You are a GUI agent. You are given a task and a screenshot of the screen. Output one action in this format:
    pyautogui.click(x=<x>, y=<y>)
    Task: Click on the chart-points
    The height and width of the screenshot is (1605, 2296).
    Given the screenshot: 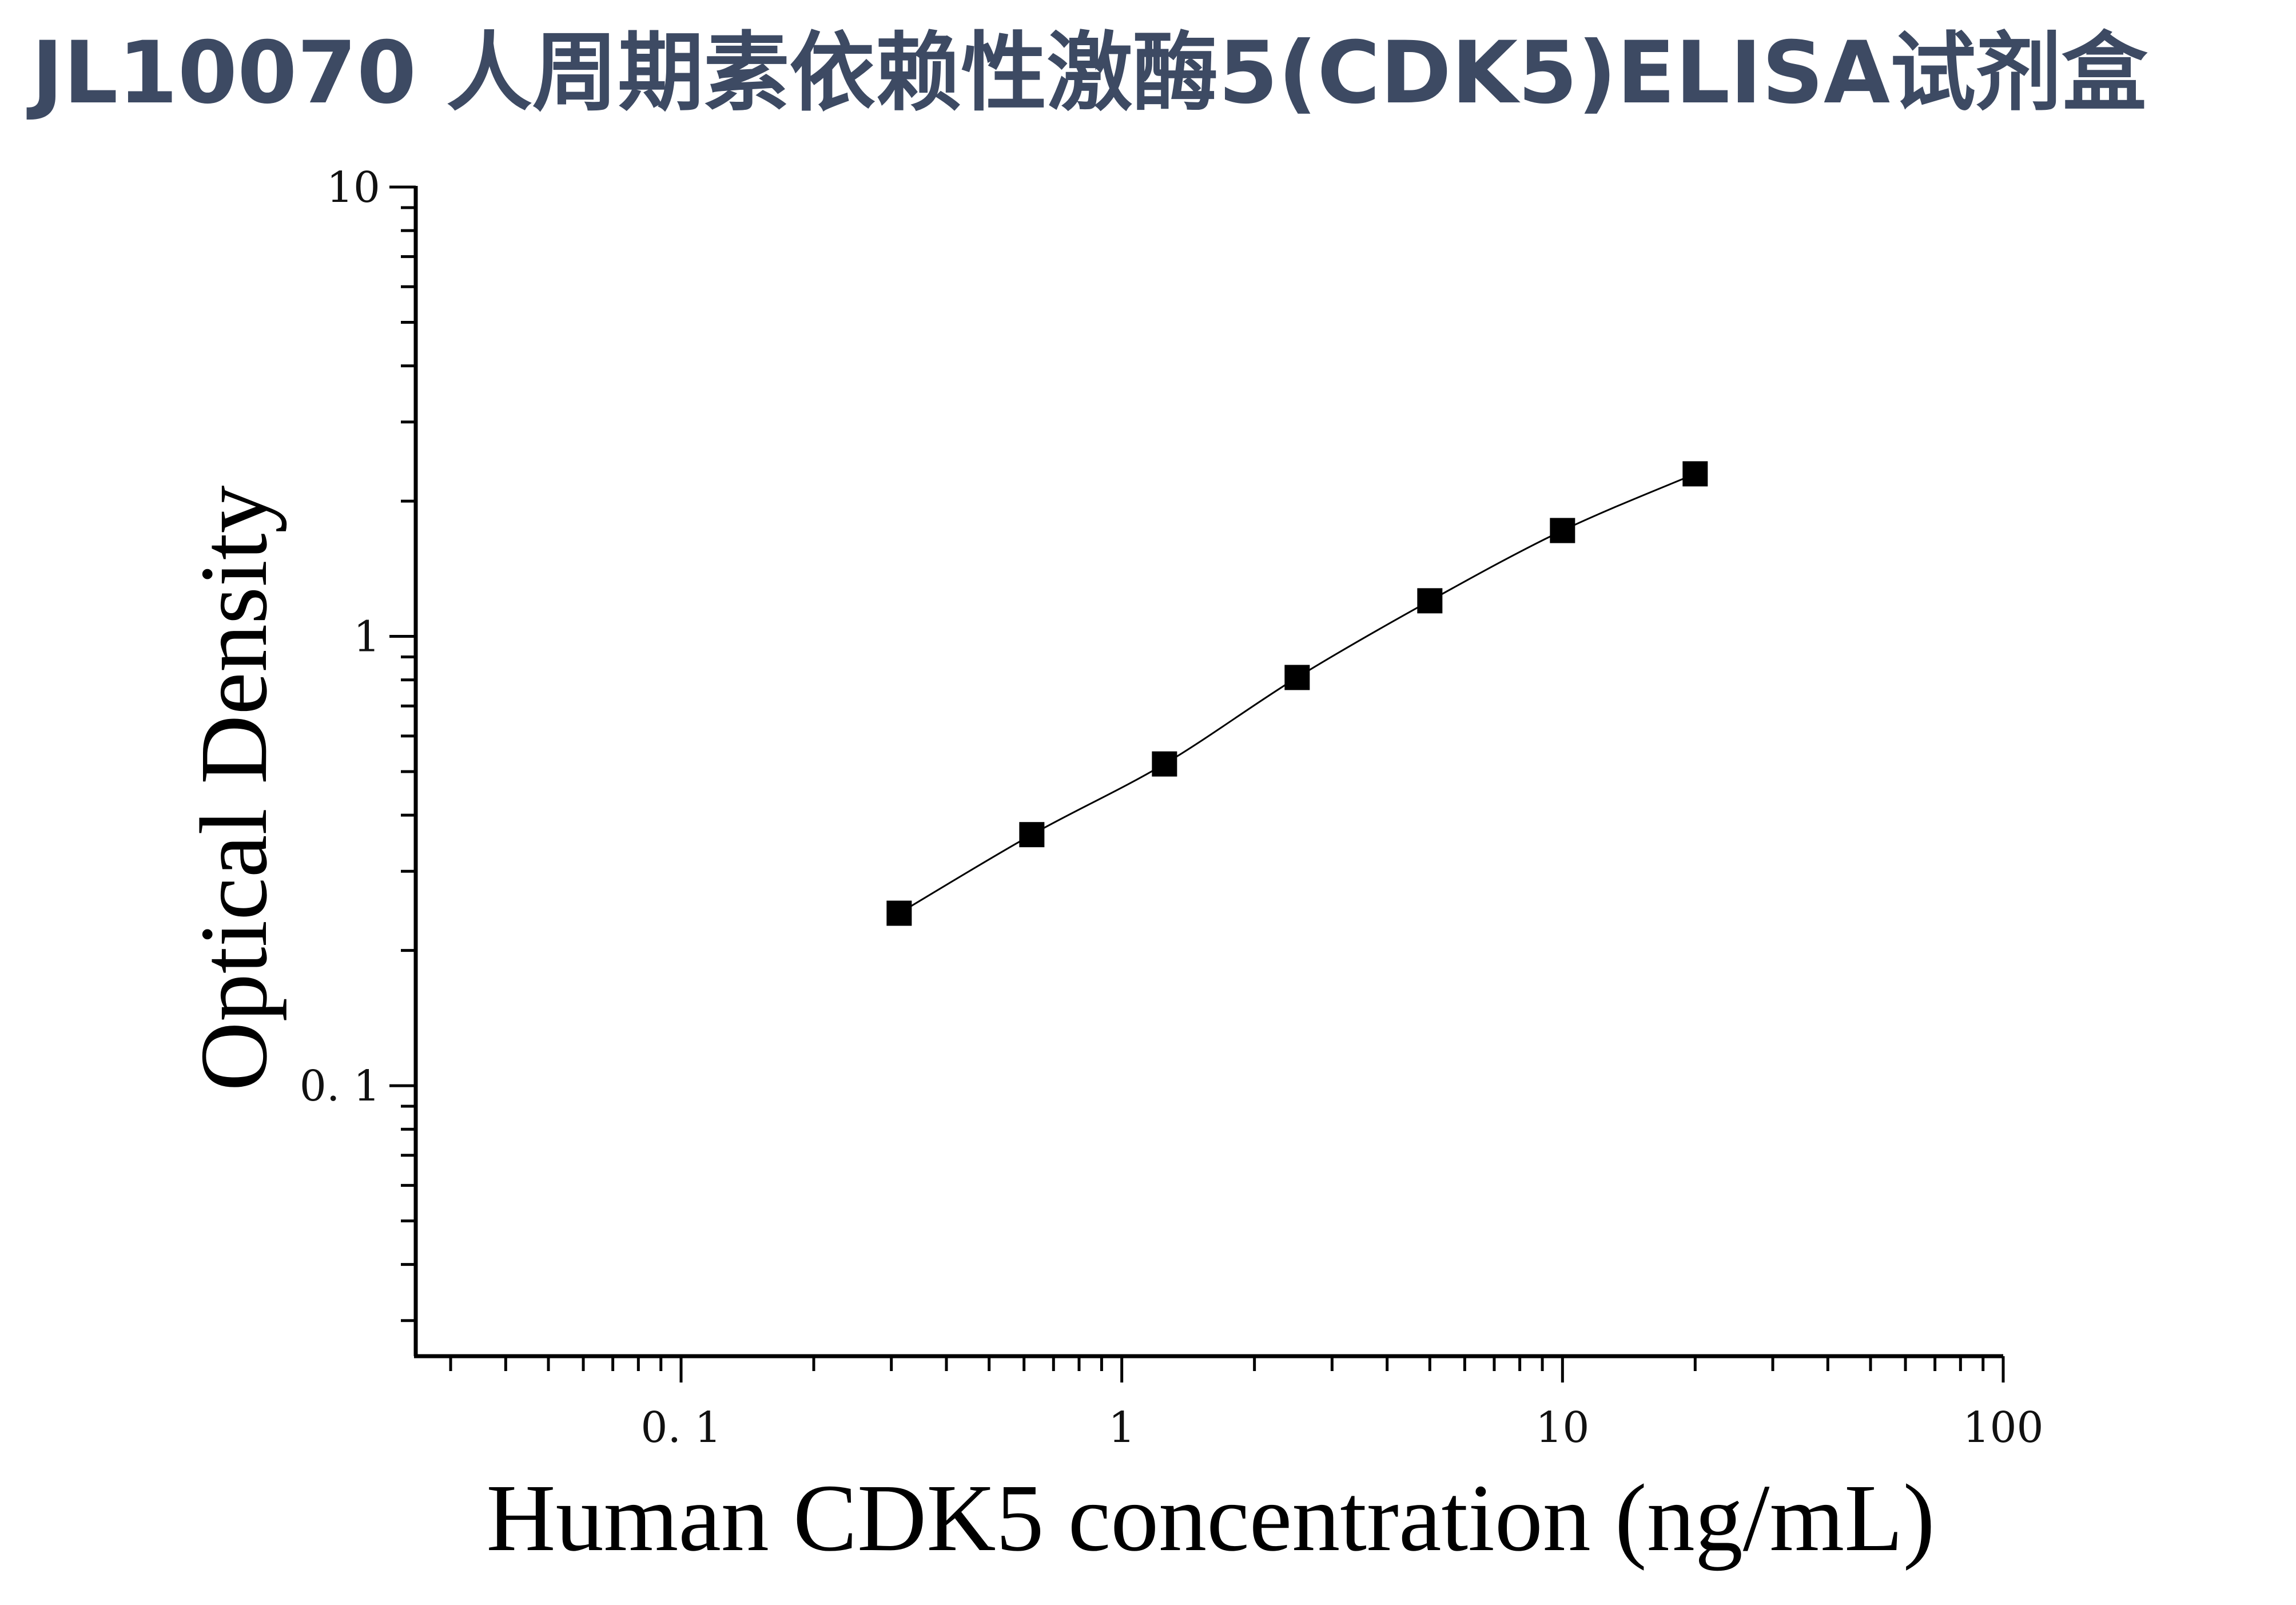 What is the action you would take?
    pyautogui.click(x=1297, y=693)
    